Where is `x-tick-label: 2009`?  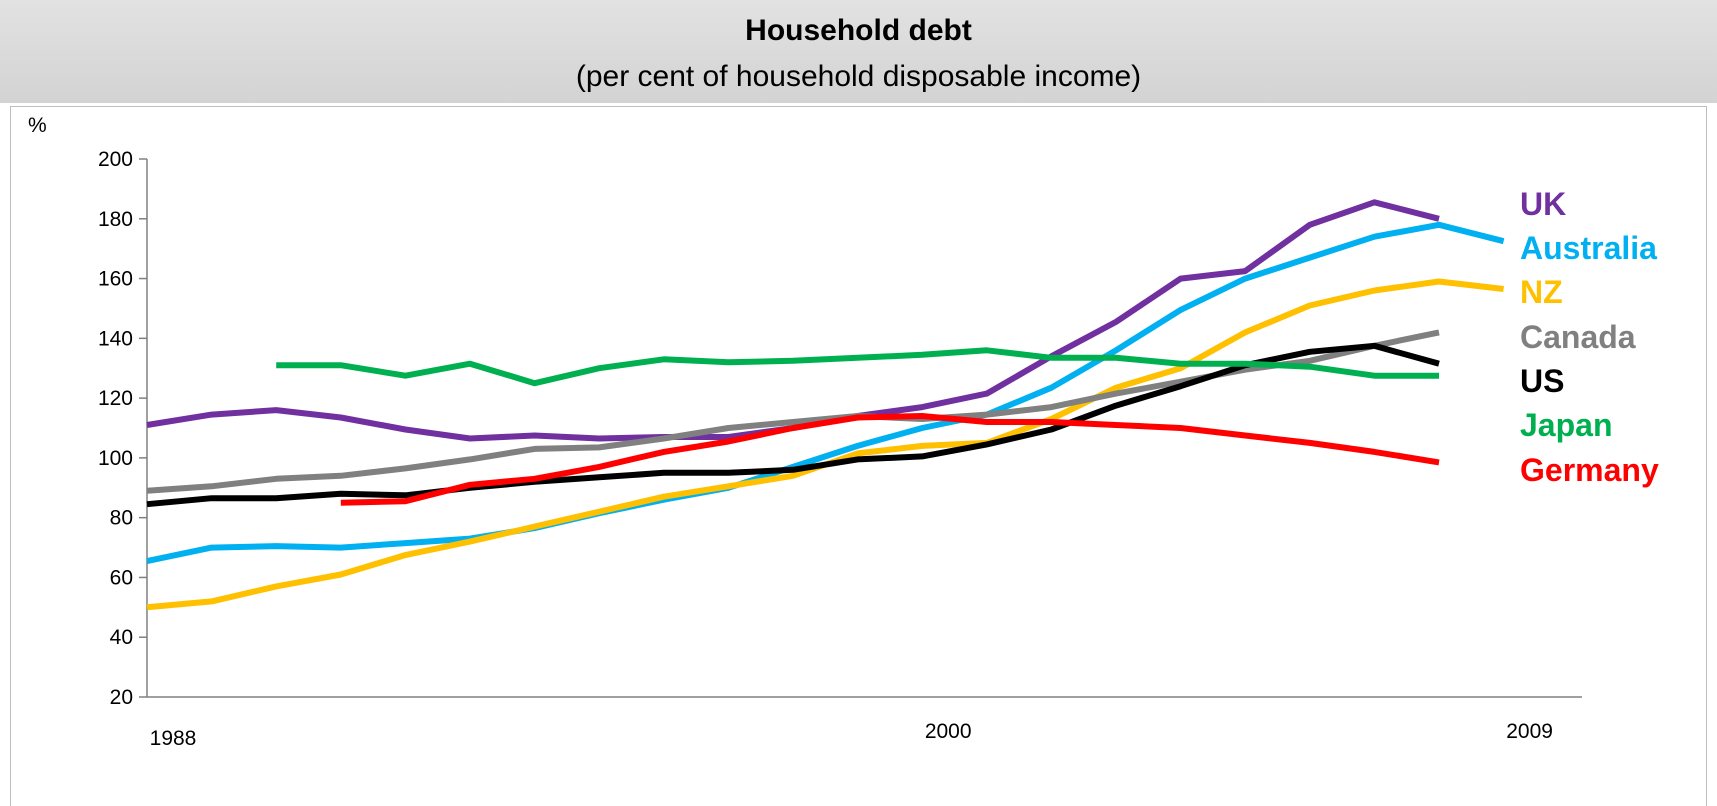
x-tick-label: 2009 is located at coordinates (1529, 731).